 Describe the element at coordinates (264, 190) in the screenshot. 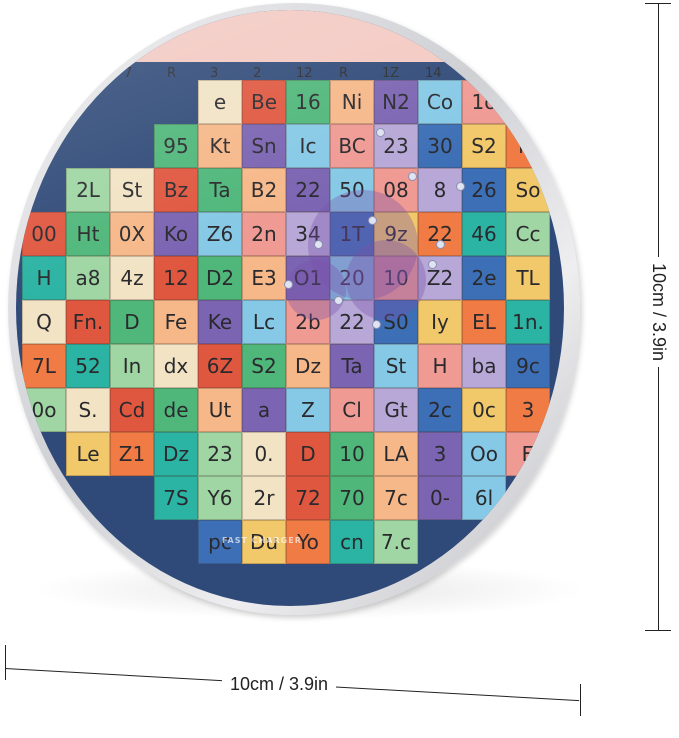

I see `element-tile: B2` at that location.